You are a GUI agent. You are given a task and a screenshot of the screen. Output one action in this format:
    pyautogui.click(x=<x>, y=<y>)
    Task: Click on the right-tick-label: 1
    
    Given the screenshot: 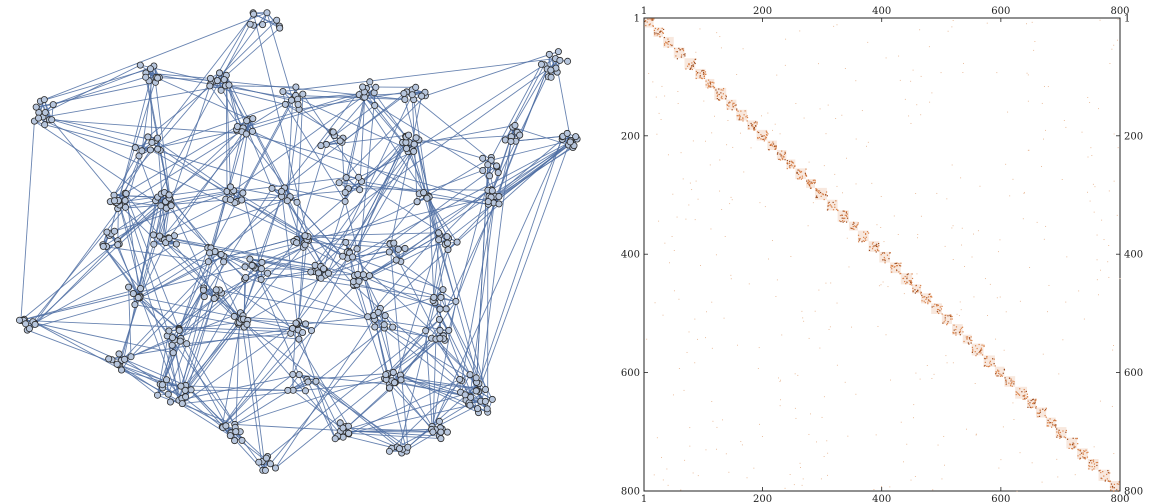 What is the action you would take?
    pyautogui.click(x=1127, y=19)
    